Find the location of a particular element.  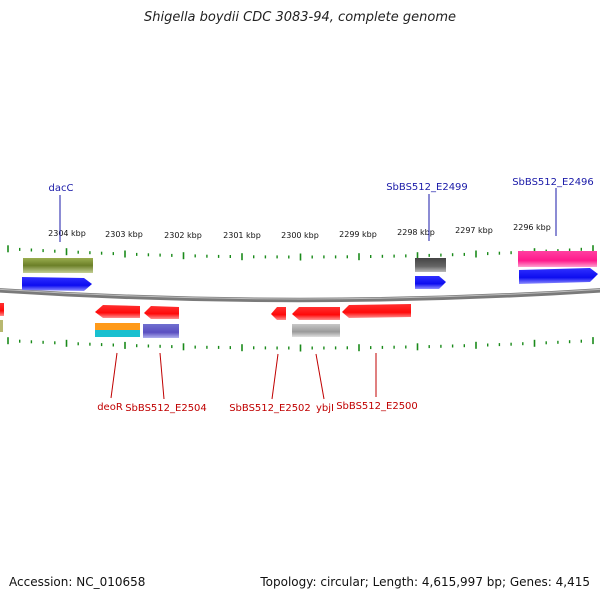

tick-label: 2302 kbp is located at coordinates (183, 235).